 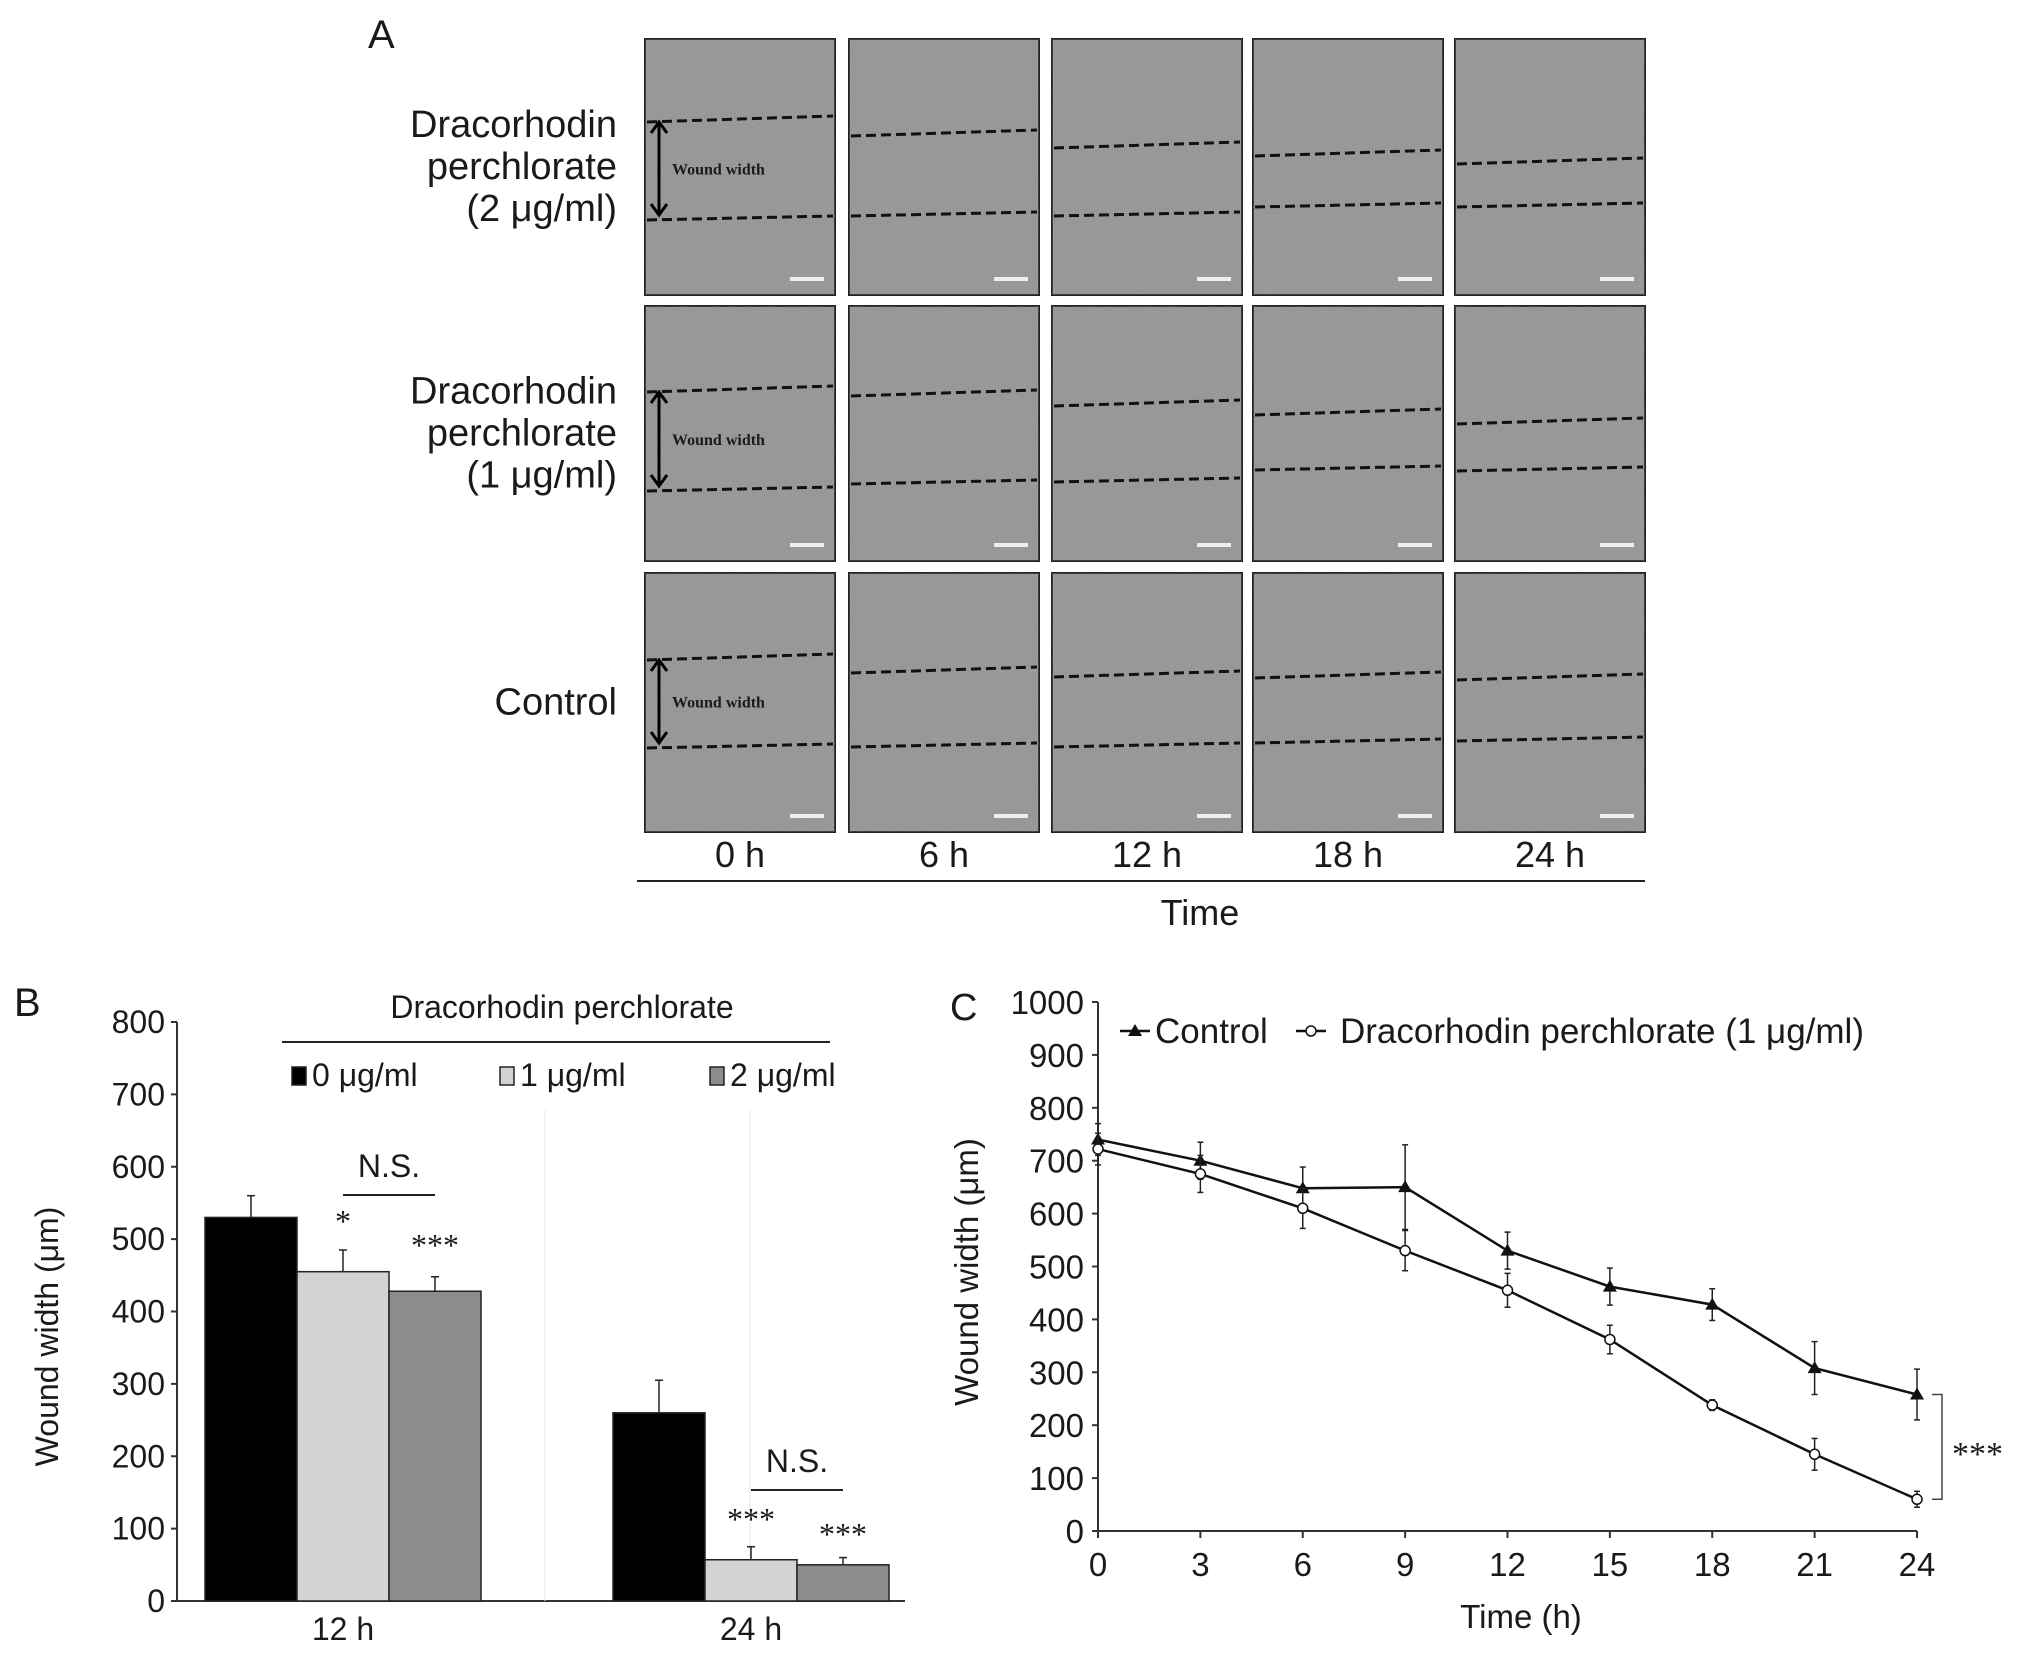 I want to click on time-axis-label: Time, so click(x=1200, y=912).